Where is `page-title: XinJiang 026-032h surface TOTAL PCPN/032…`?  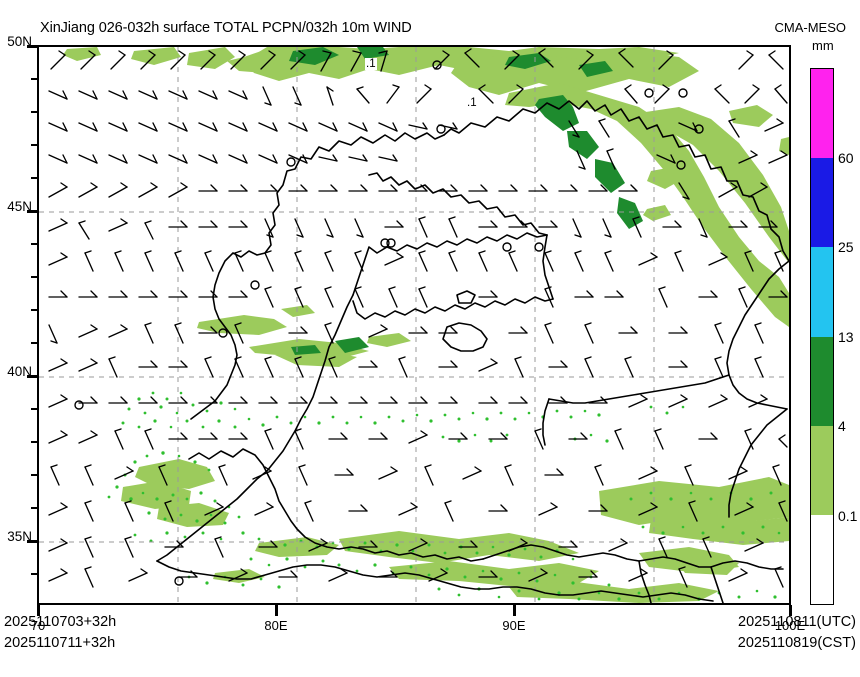 page-title: XinJiang 026-032h surface TOTAL PCPN/032… is located at coordinates (226, 28).